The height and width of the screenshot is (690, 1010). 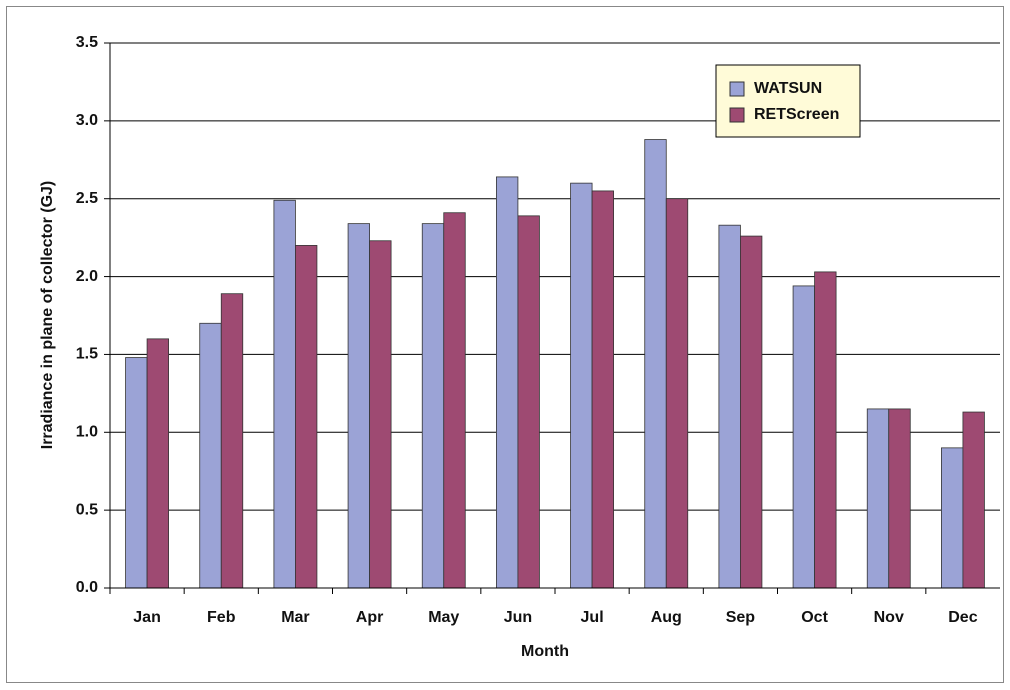 What do you see at coordinates (87, 587) in the screenshot?
I see `y-tick-label: 0.0` at bounding box center [87, 587].